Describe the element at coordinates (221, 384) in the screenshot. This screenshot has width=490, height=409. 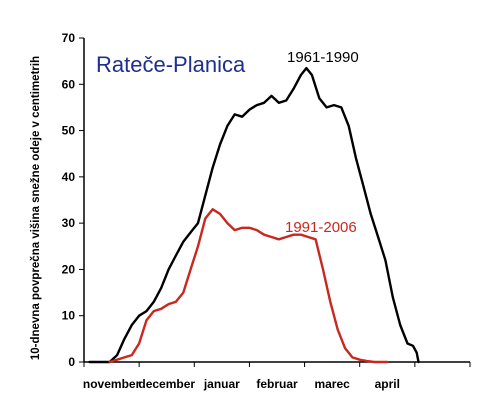
I see `x-tick-label: januar` at that location.